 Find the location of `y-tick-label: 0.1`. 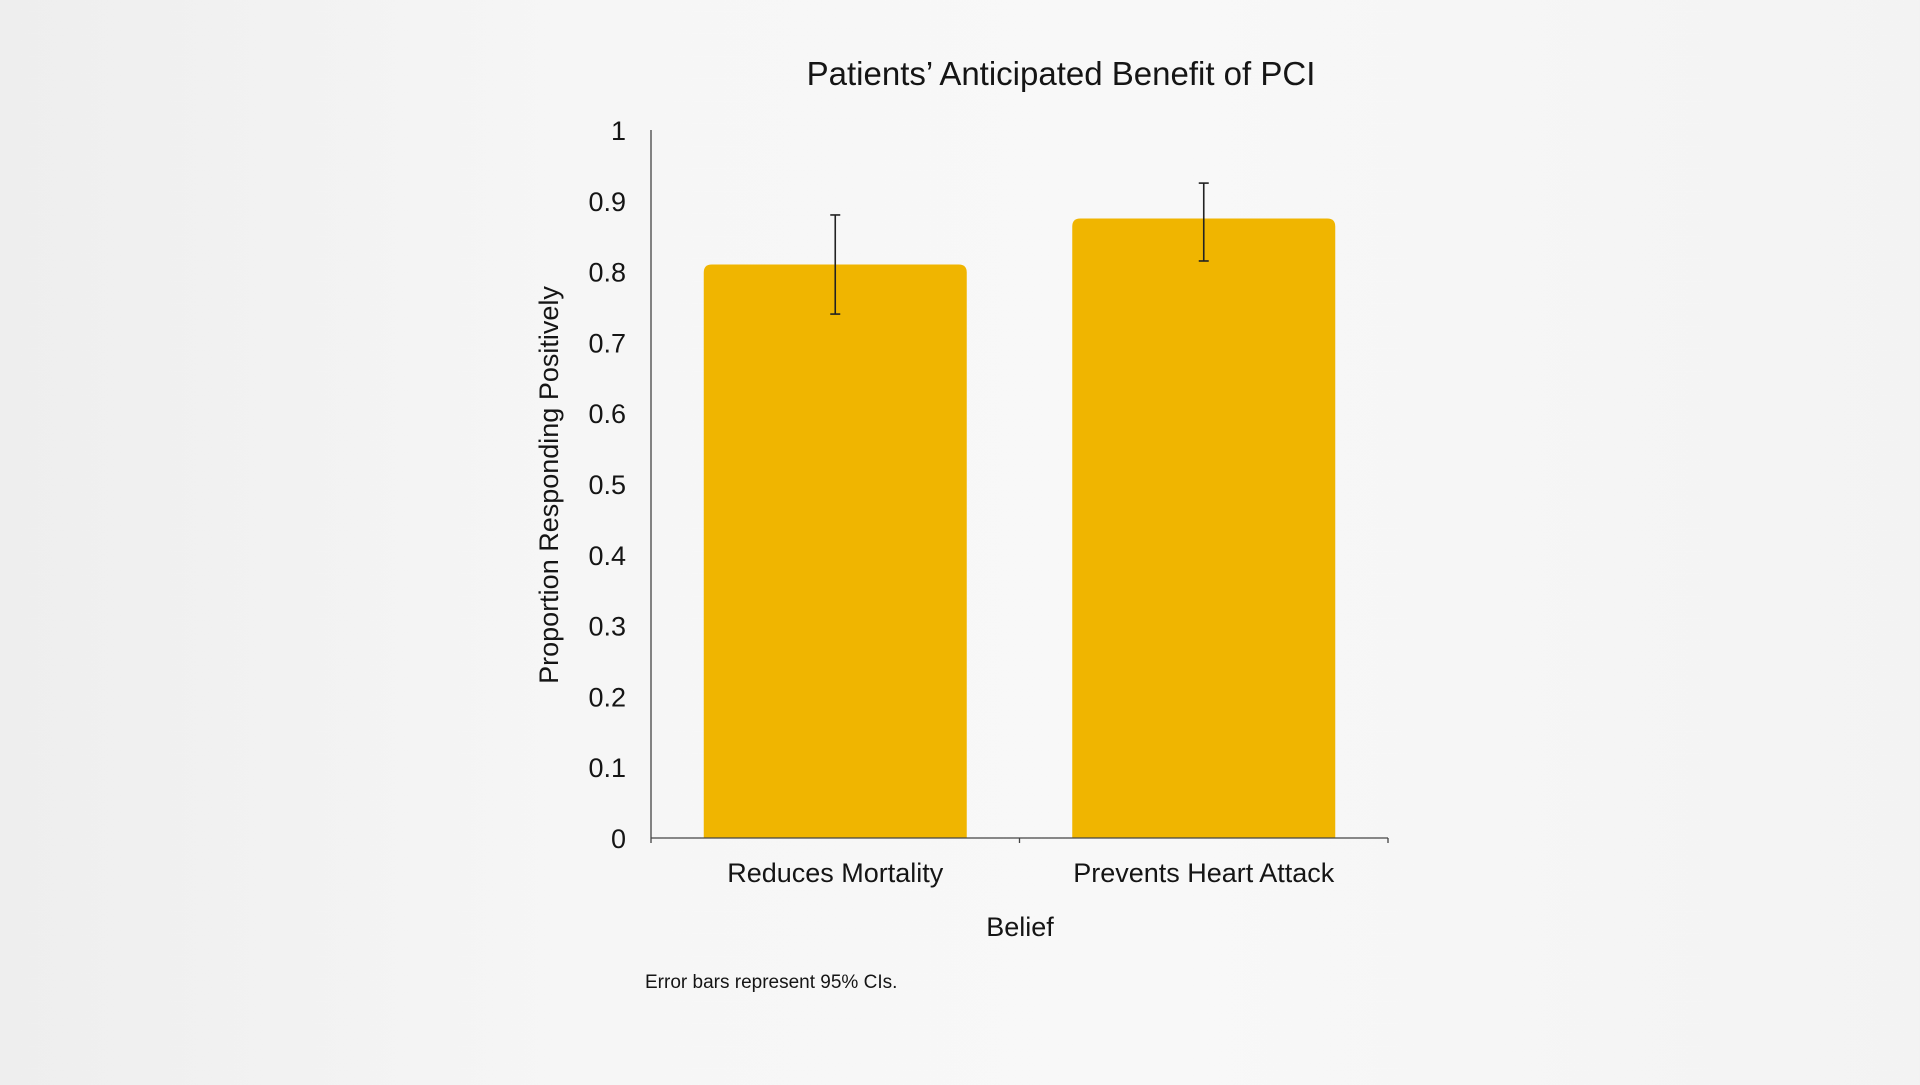

y-tick-label: 0.1 is located at coordinates (607, 768).